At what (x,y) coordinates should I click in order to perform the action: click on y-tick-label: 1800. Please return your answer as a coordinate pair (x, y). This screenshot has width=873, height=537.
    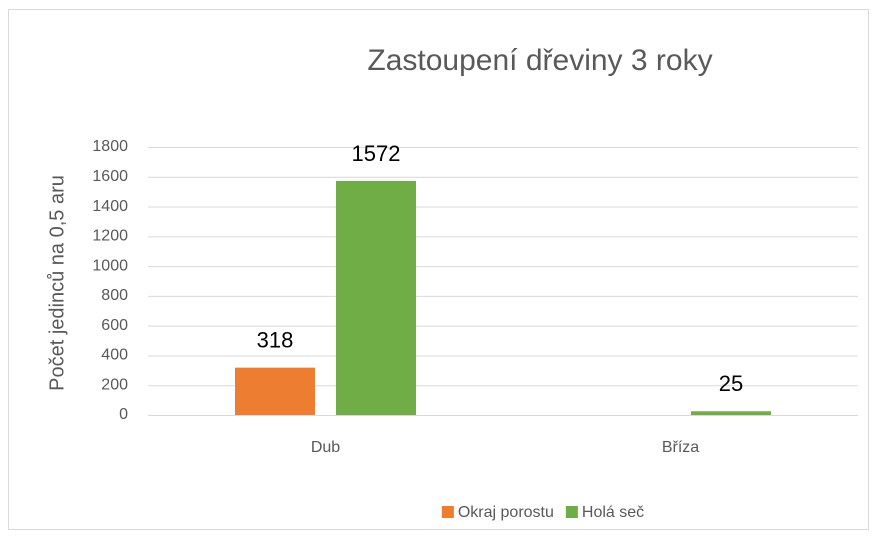
    Looking at the image, I should click on (110, 146).